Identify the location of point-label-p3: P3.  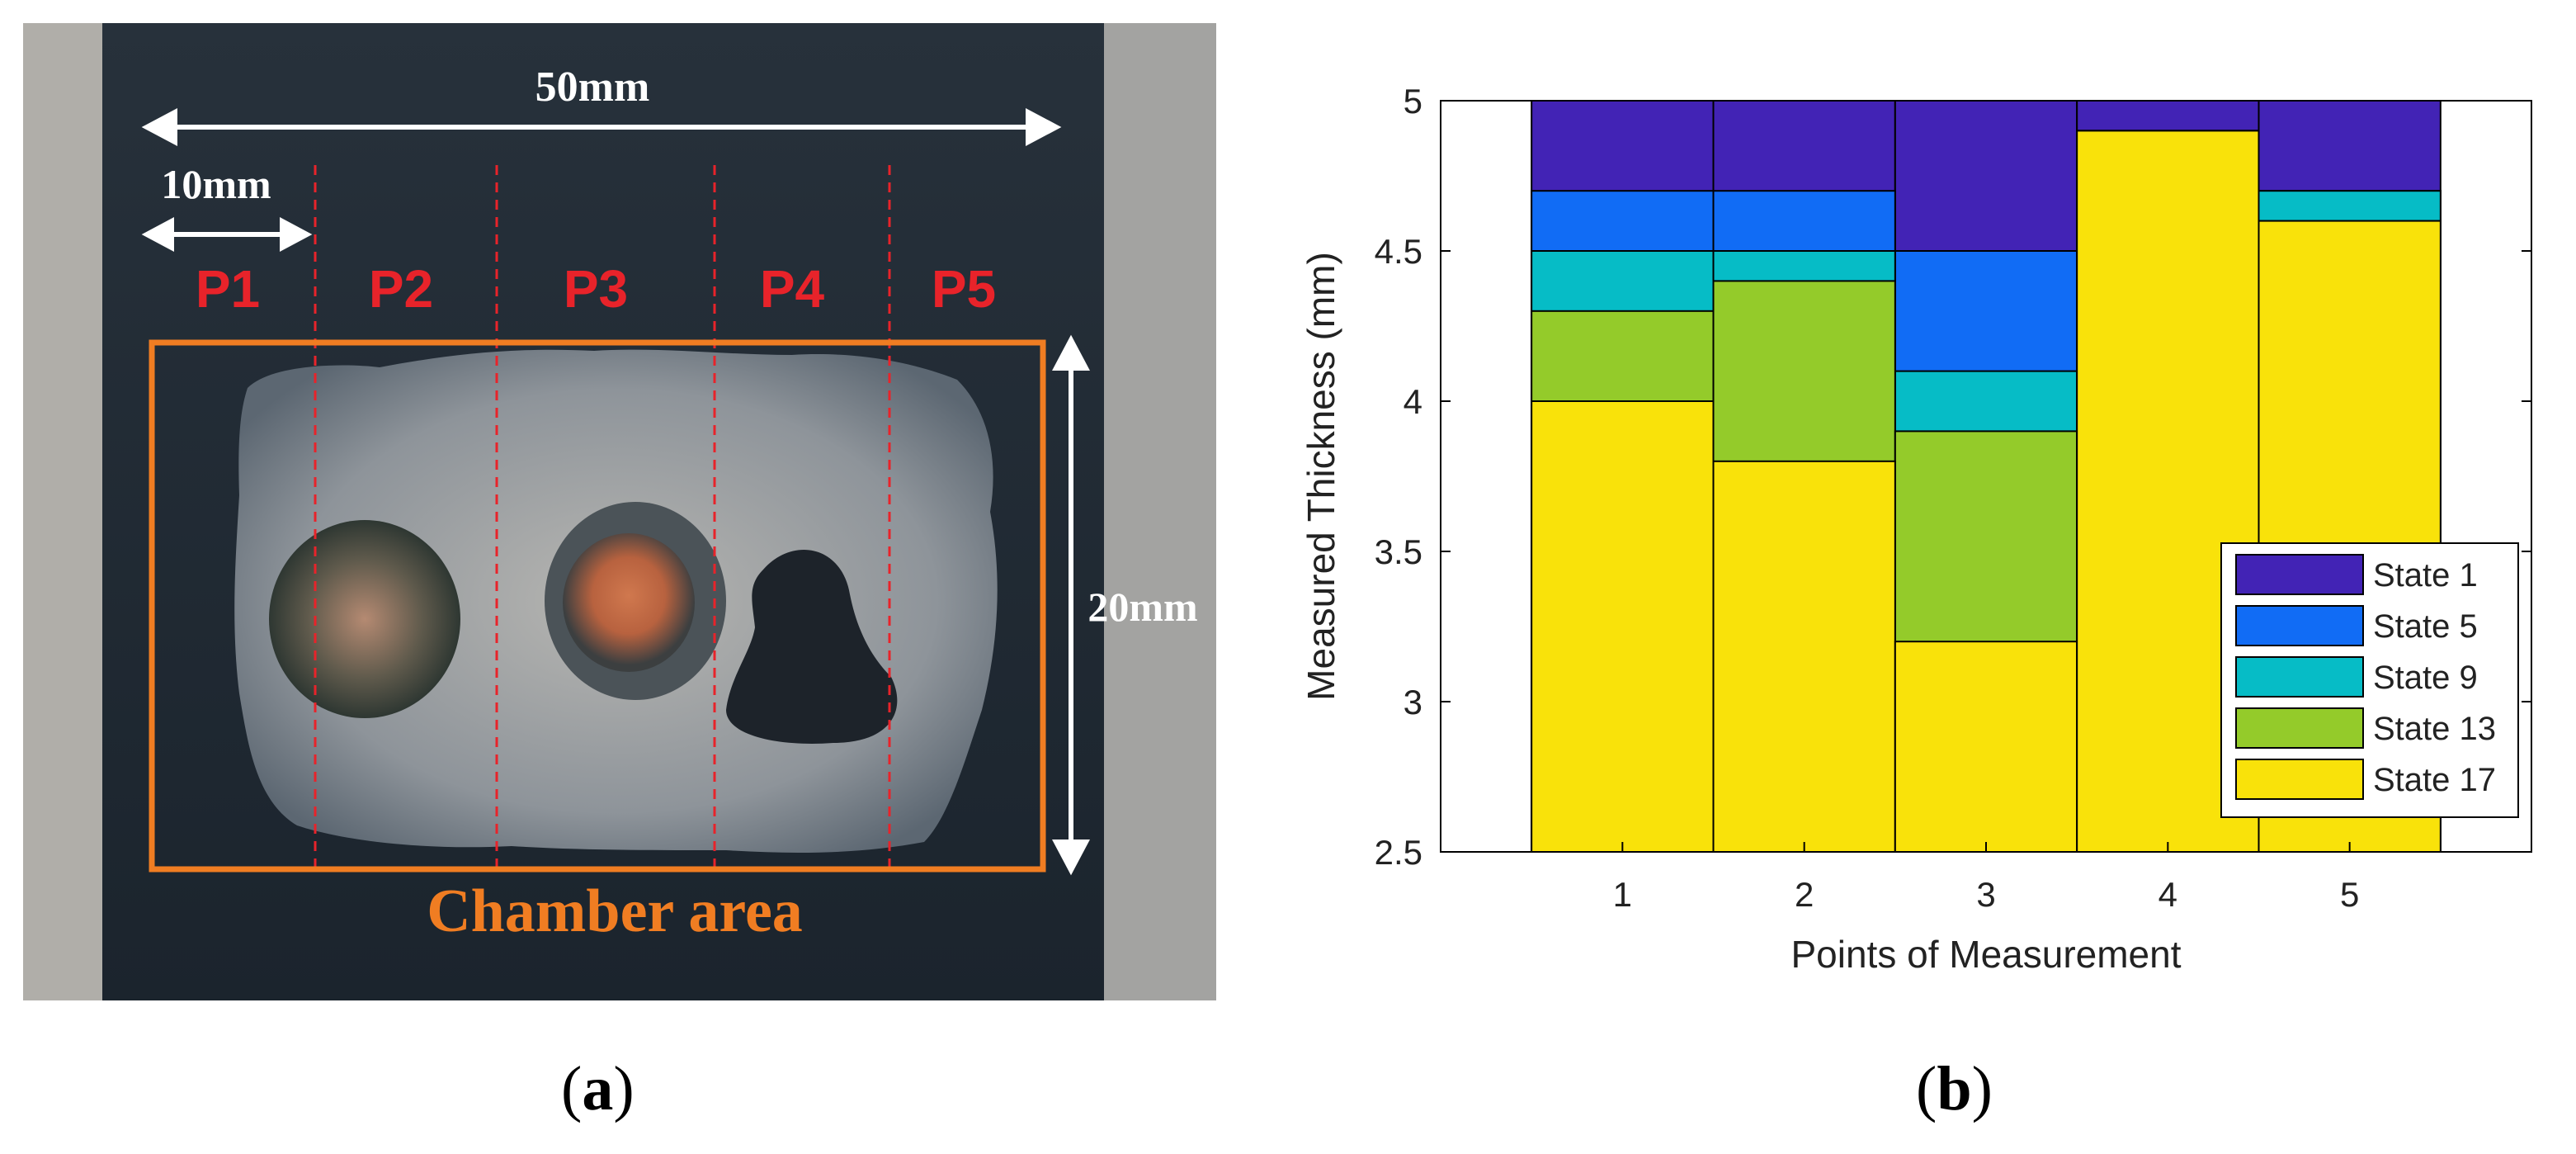
(596, 289).